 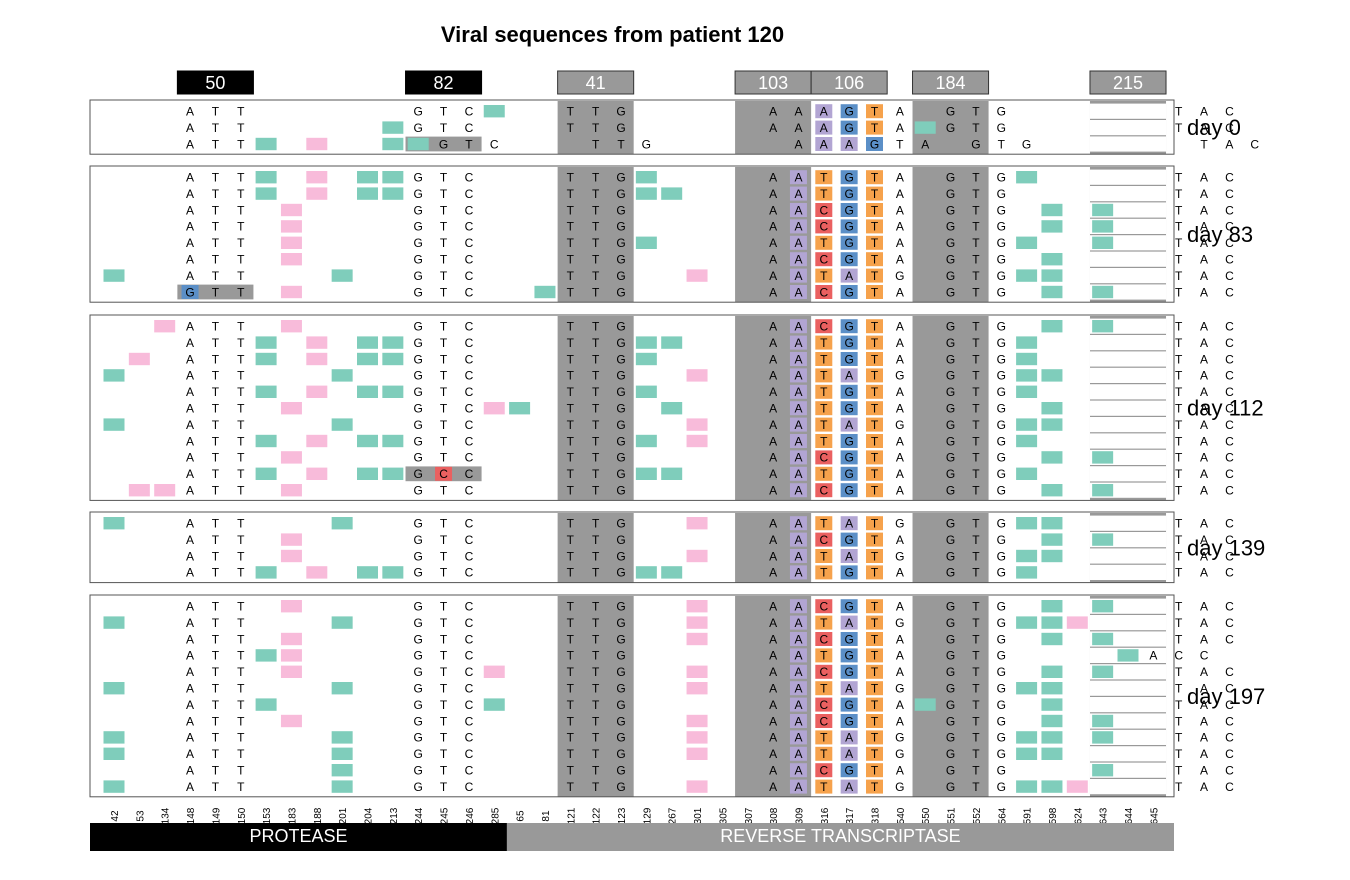 I want to click on position-label: 245, so click(x=445, y=815).